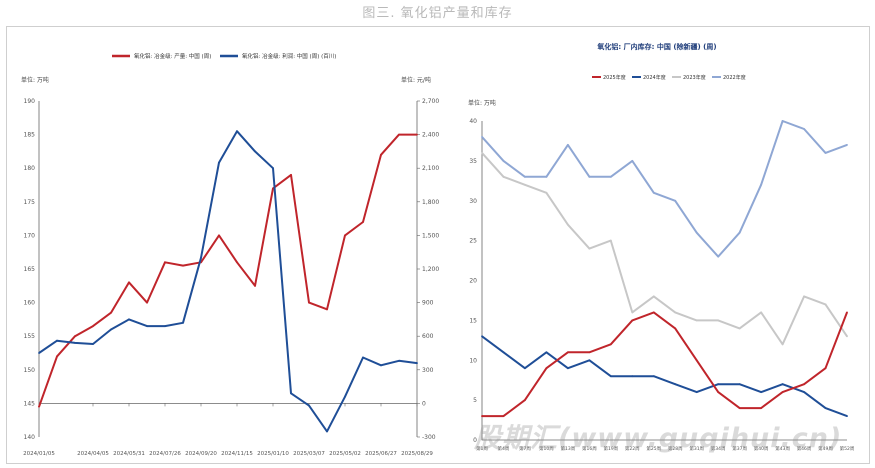  What do you see at coordinates (428, 336) in the screenshot?
I see `right-y-tick-label: 600` at bounding box center [428, 336].